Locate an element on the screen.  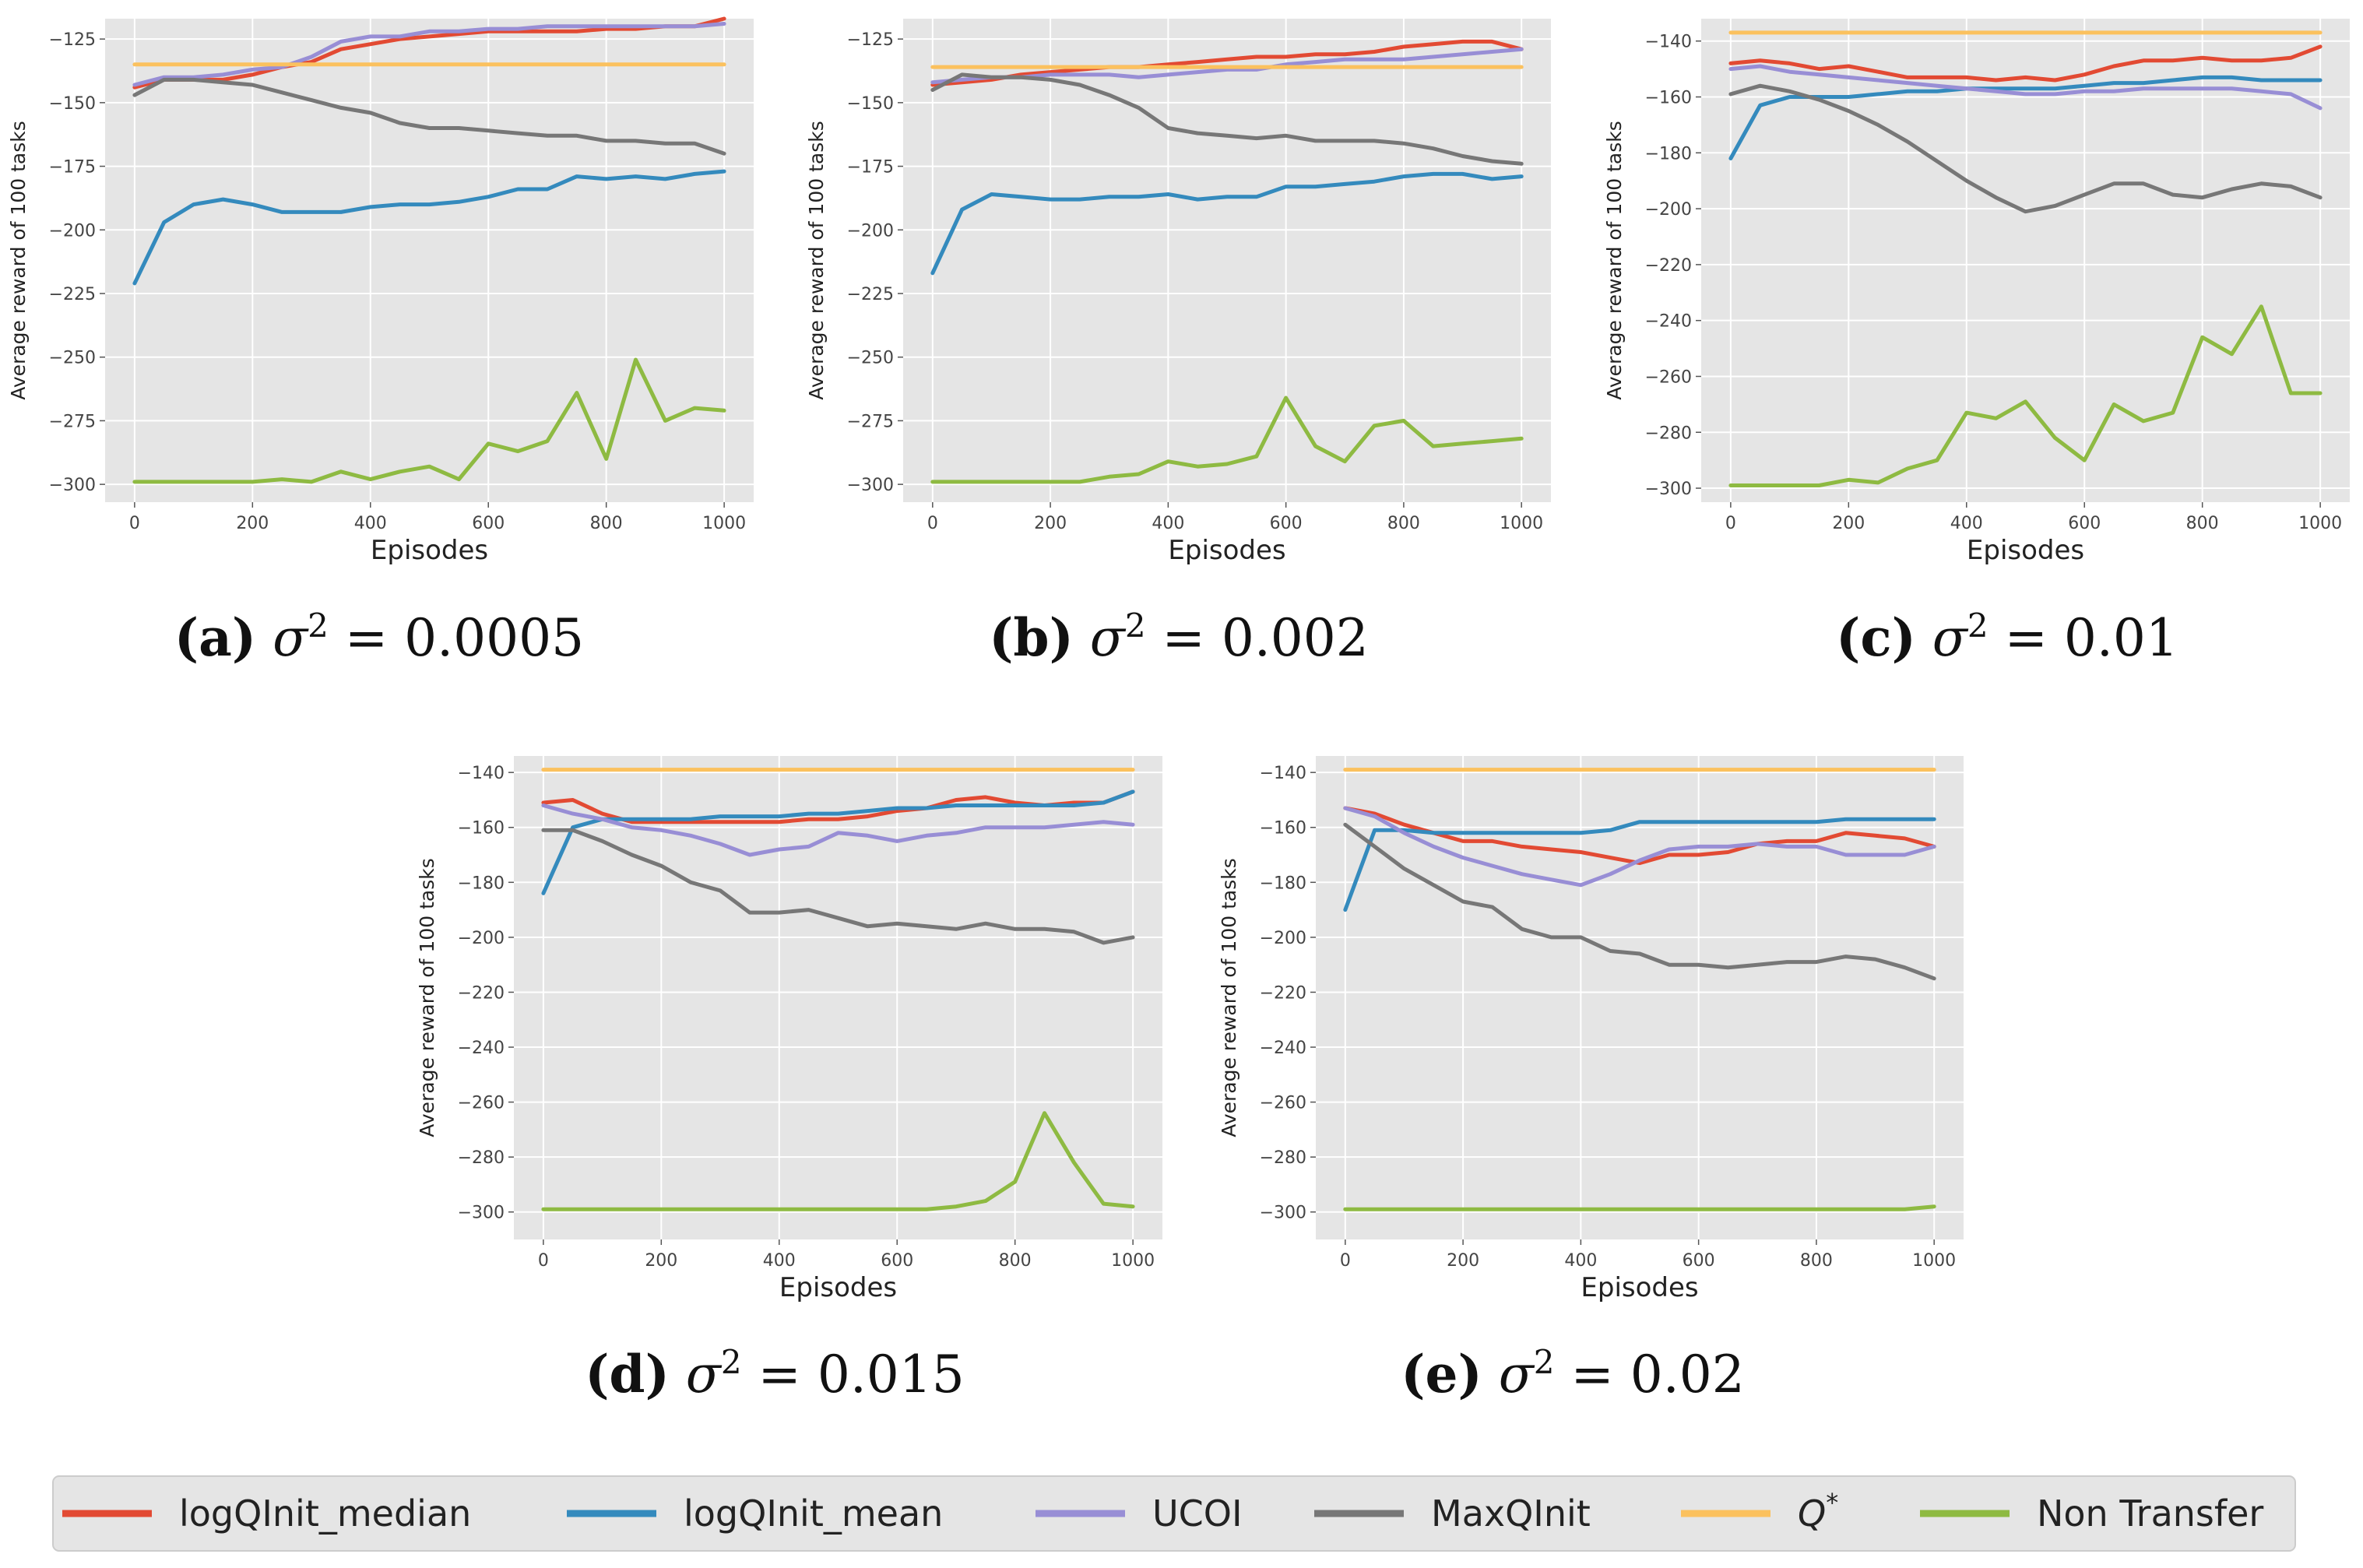
y-tick-label: −125 is located at coordinates (72, 40).